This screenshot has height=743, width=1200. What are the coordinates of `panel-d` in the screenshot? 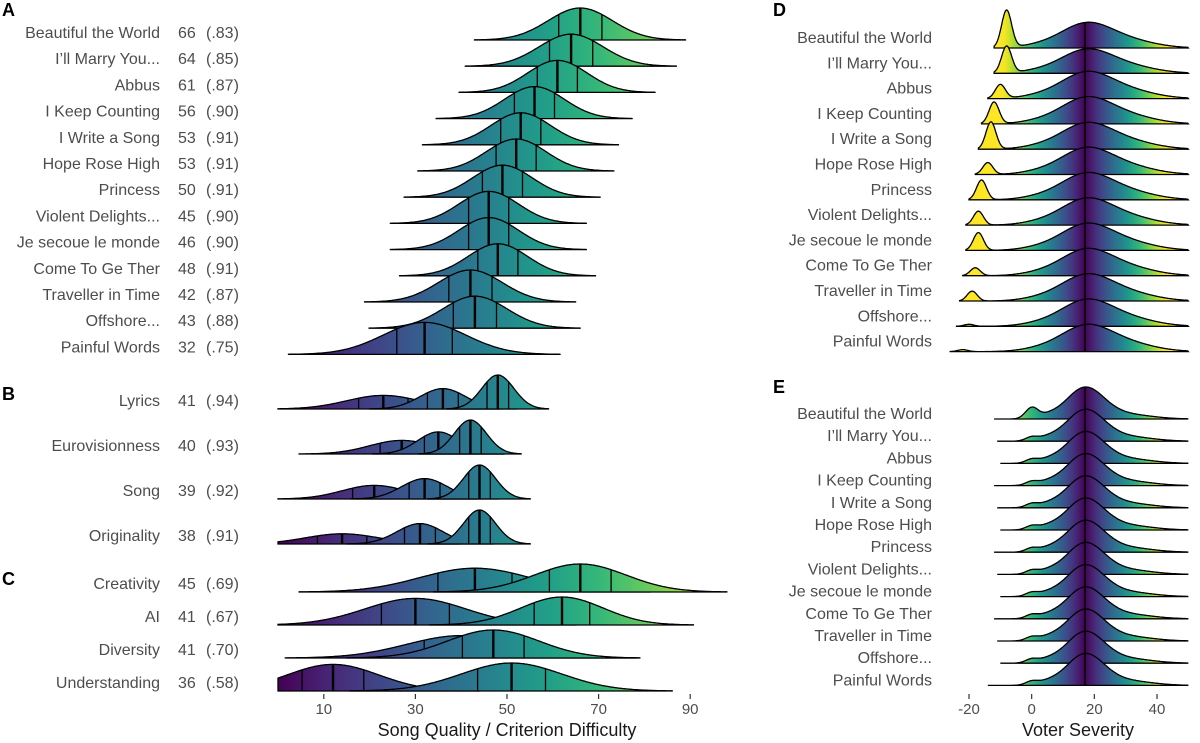 It's located at (1069, 181).